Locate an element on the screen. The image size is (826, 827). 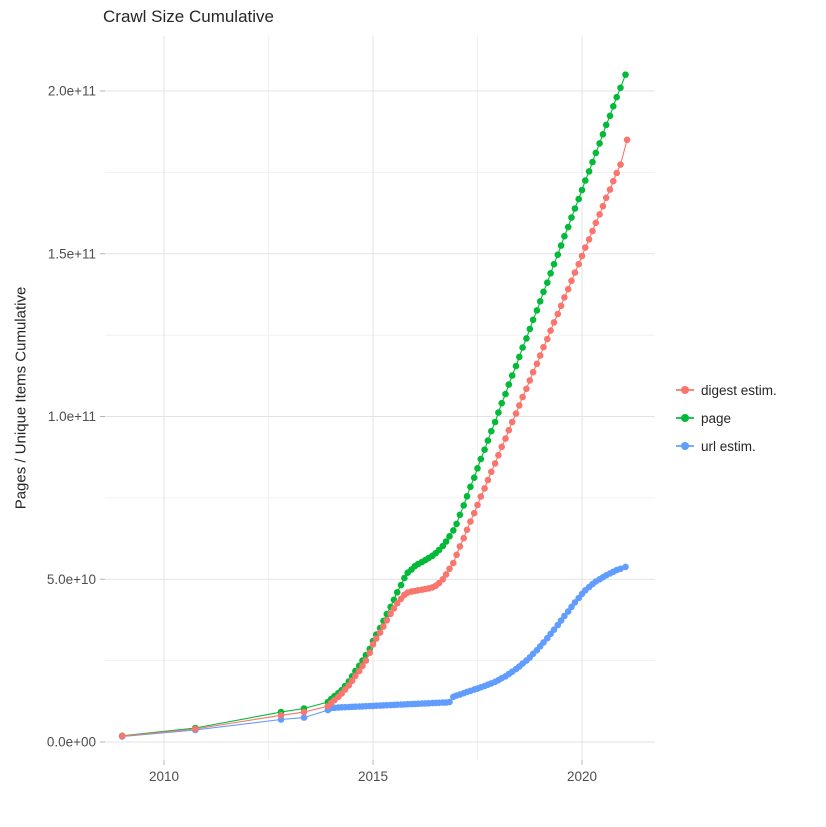
legend-label: page is located at coordinates (716, 418).